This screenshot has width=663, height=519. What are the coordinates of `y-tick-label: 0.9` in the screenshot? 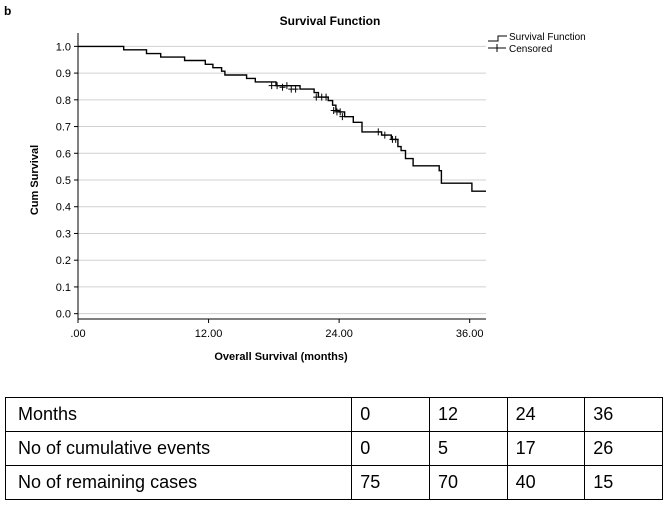 It's located at (63, 74).